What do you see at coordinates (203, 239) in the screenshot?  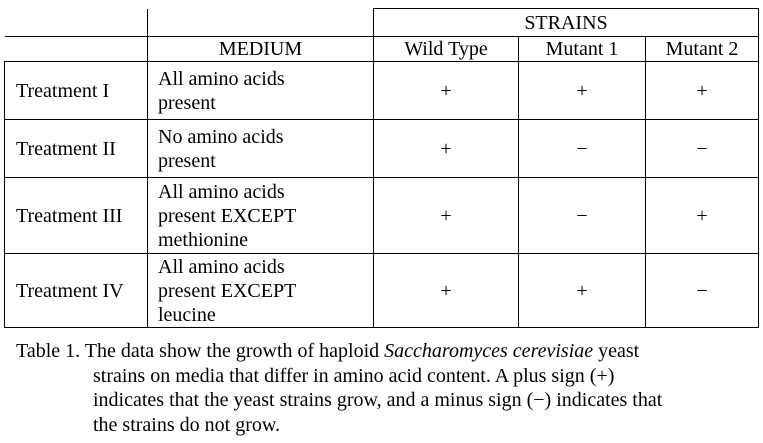 I see `medium-line: methionine` at bounding box center [203, 239].